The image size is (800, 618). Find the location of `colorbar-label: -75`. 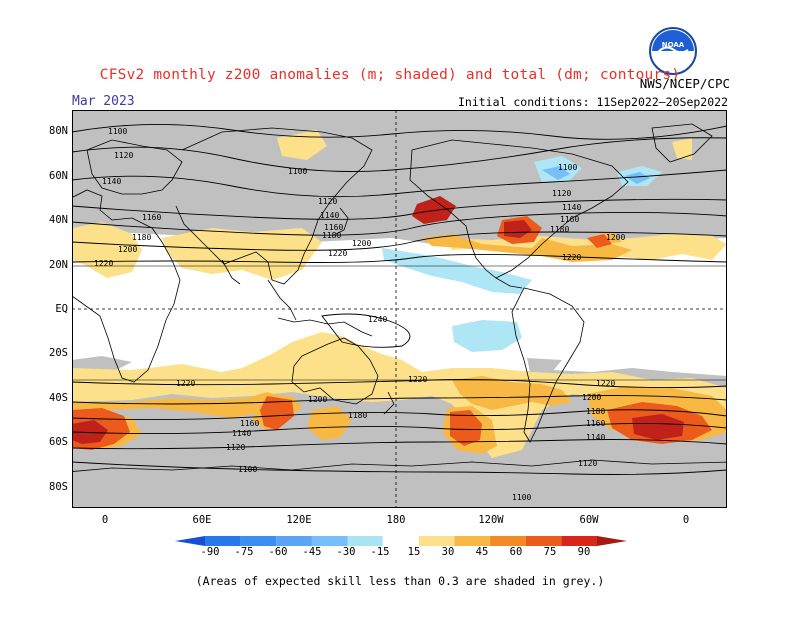

colorbar-label: -75 is located at coordinates (244, 552).